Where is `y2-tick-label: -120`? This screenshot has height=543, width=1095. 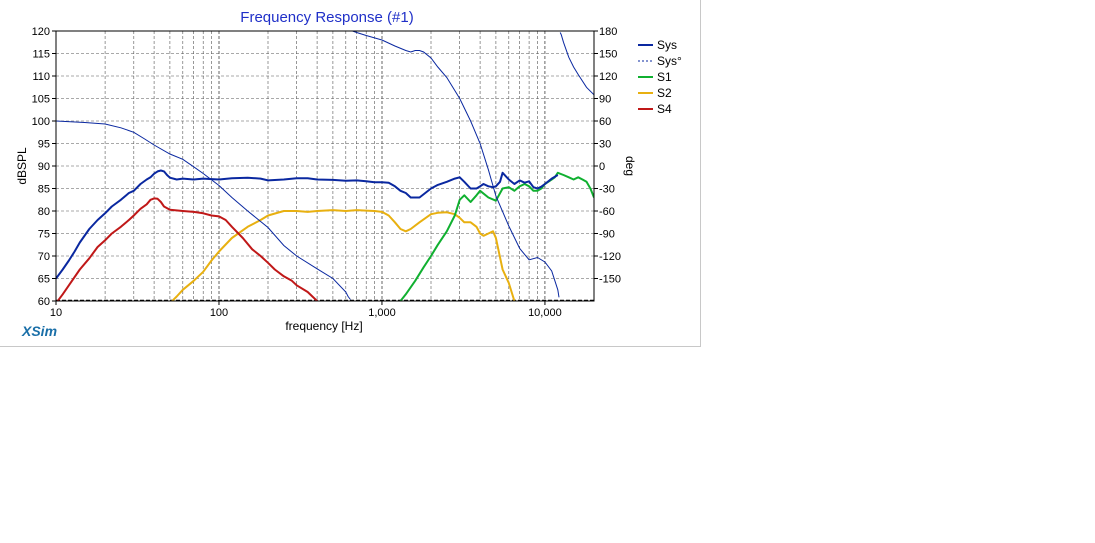
y2-tick-label: -120 is located at coordinates (610, 257).